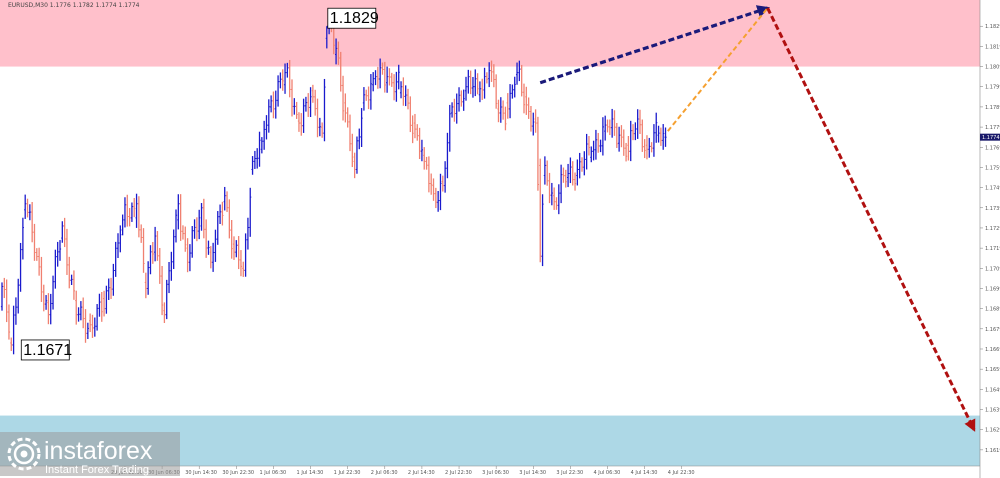 The image size is (1000, 478). Describe the element at coordinates (991, 138) in the screenshot. I see `current-price-label: 1.1774` at that location.